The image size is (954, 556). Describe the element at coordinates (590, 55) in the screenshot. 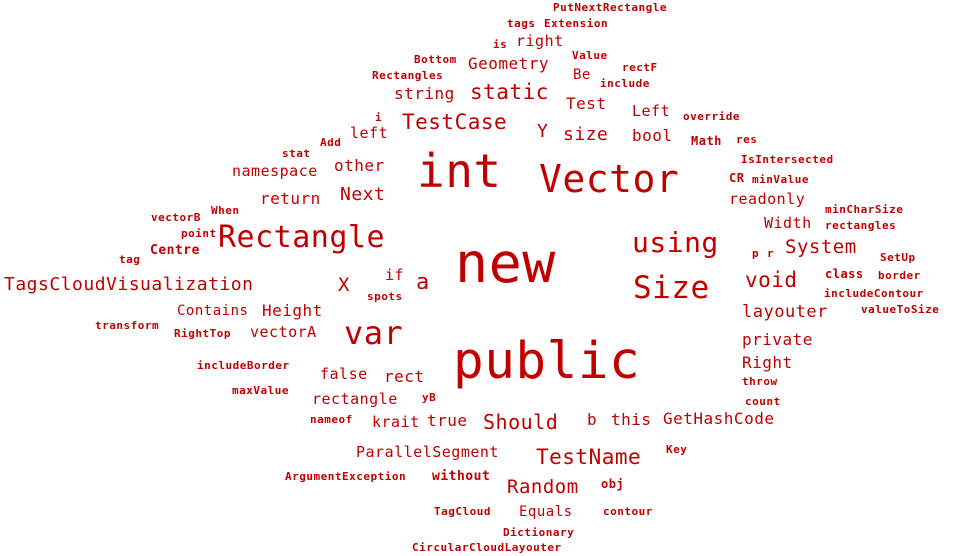

I see `cloud-word: Value` at that location.